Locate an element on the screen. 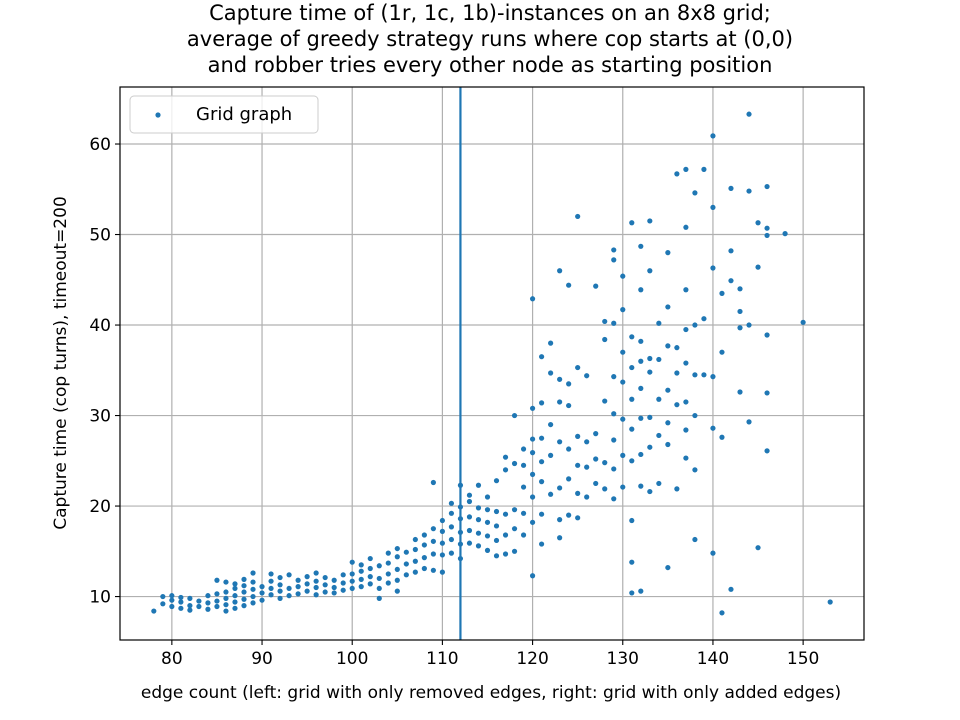 Image resolution: width=960 pixels, height=720 pixels. x-tick-label: 140 is located at coordinates (713, 659).